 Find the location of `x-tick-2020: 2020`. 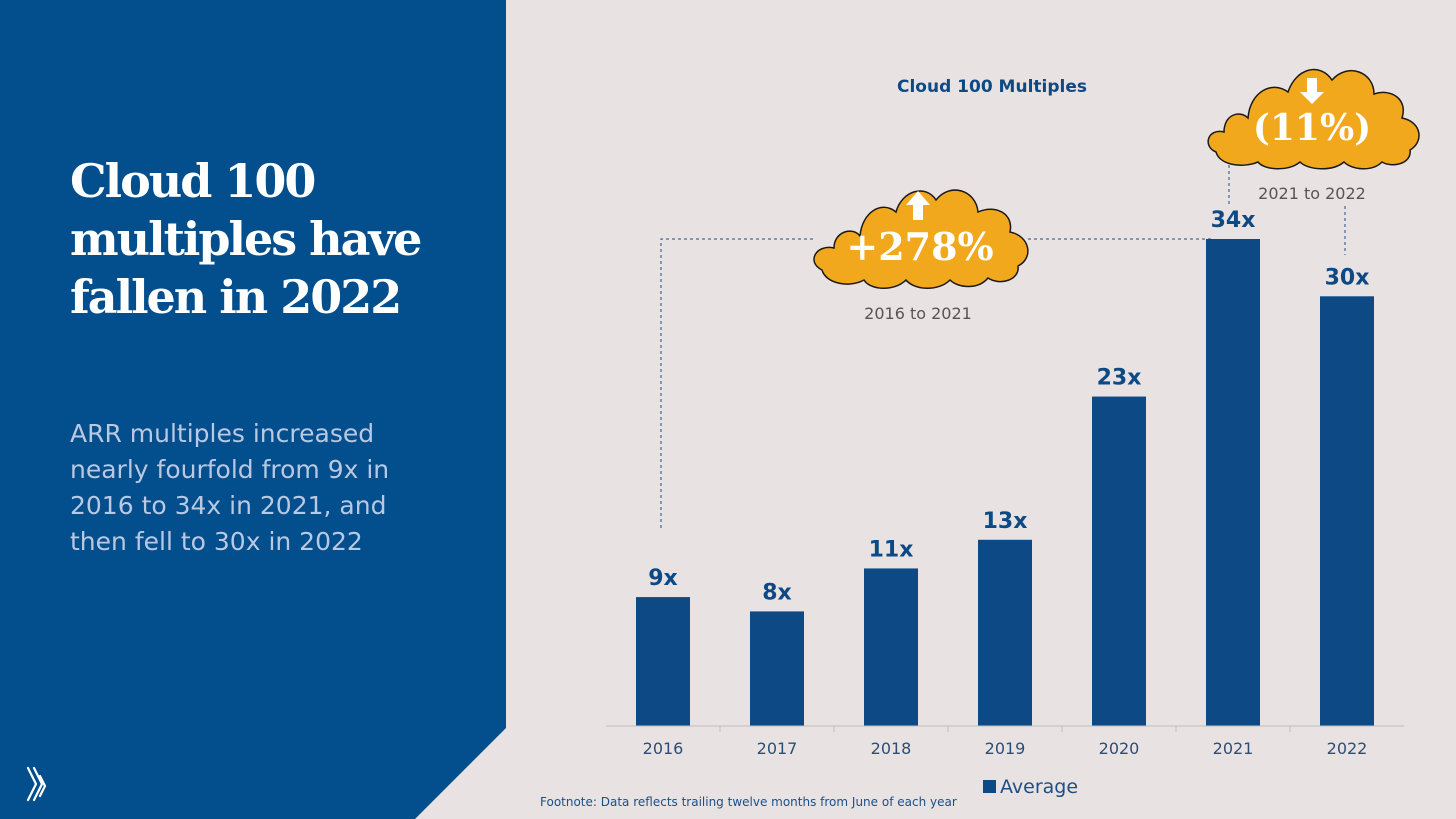

x-tick-2020: 2020 is located at coordinates (1119, 748).